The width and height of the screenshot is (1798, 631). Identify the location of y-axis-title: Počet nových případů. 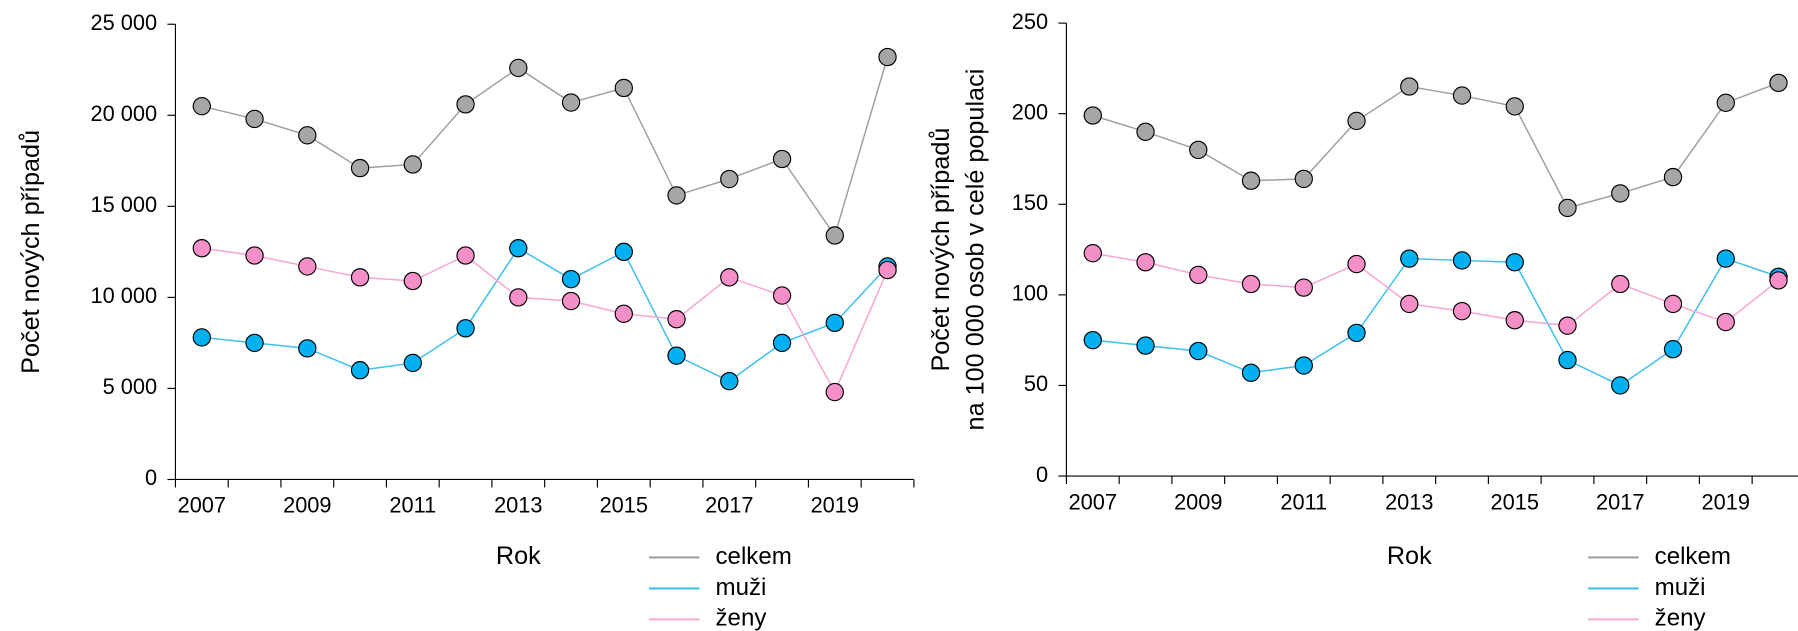
(941, 250).